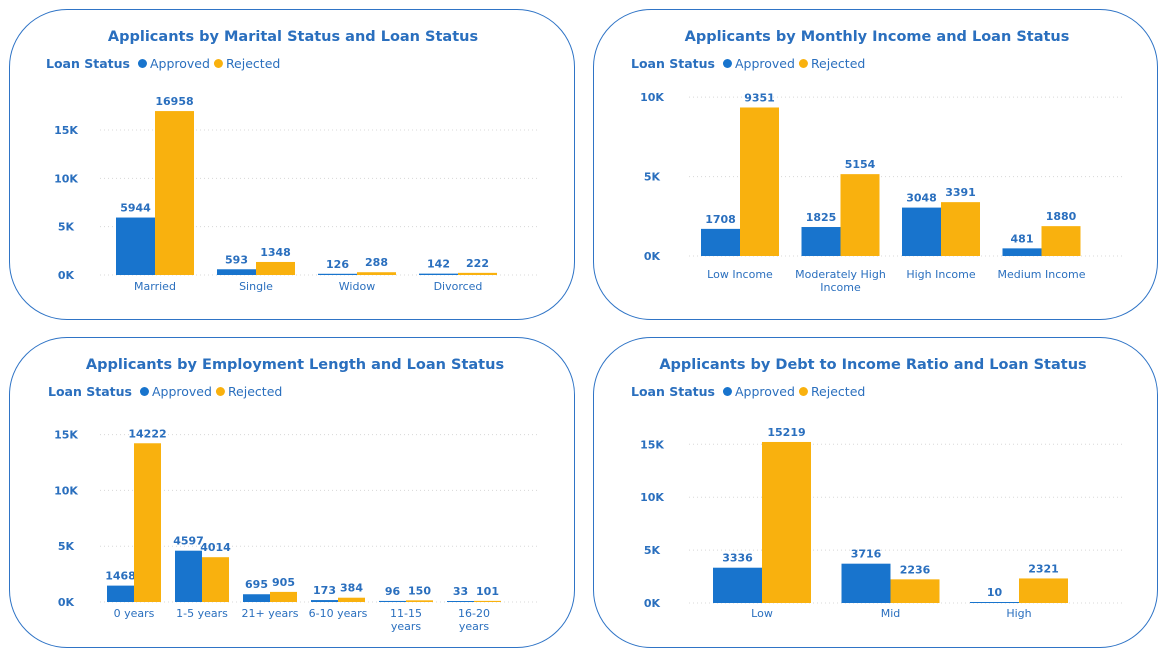  Describe the element at coordinates (338, 613) in the screenshot. I see `x-category-label: 6-10 years` at that location.